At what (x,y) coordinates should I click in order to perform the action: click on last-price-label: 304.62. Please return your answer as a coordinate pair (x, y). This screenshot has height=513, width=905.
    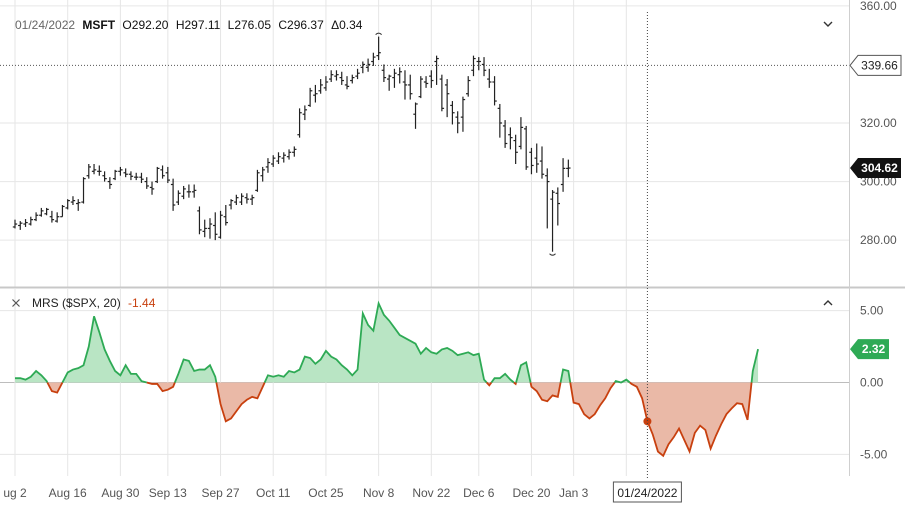
    Looking at the image, I should click on (879, 168).